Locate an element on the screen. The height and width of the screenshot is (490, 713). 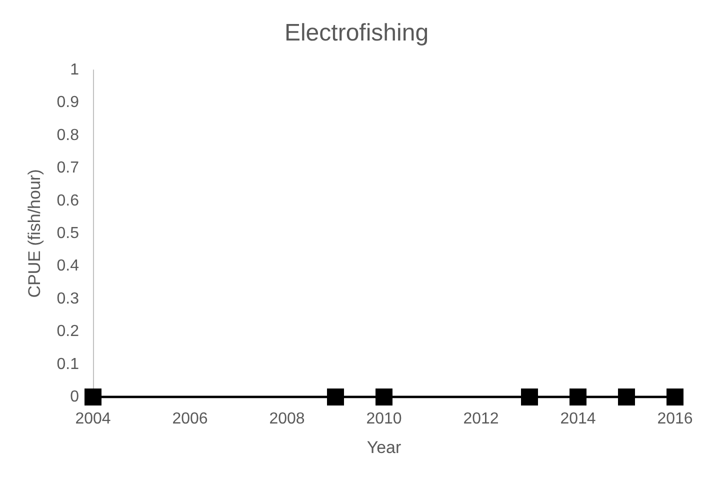
x-tick-label: 2004 is located at coordinates (93, 419).